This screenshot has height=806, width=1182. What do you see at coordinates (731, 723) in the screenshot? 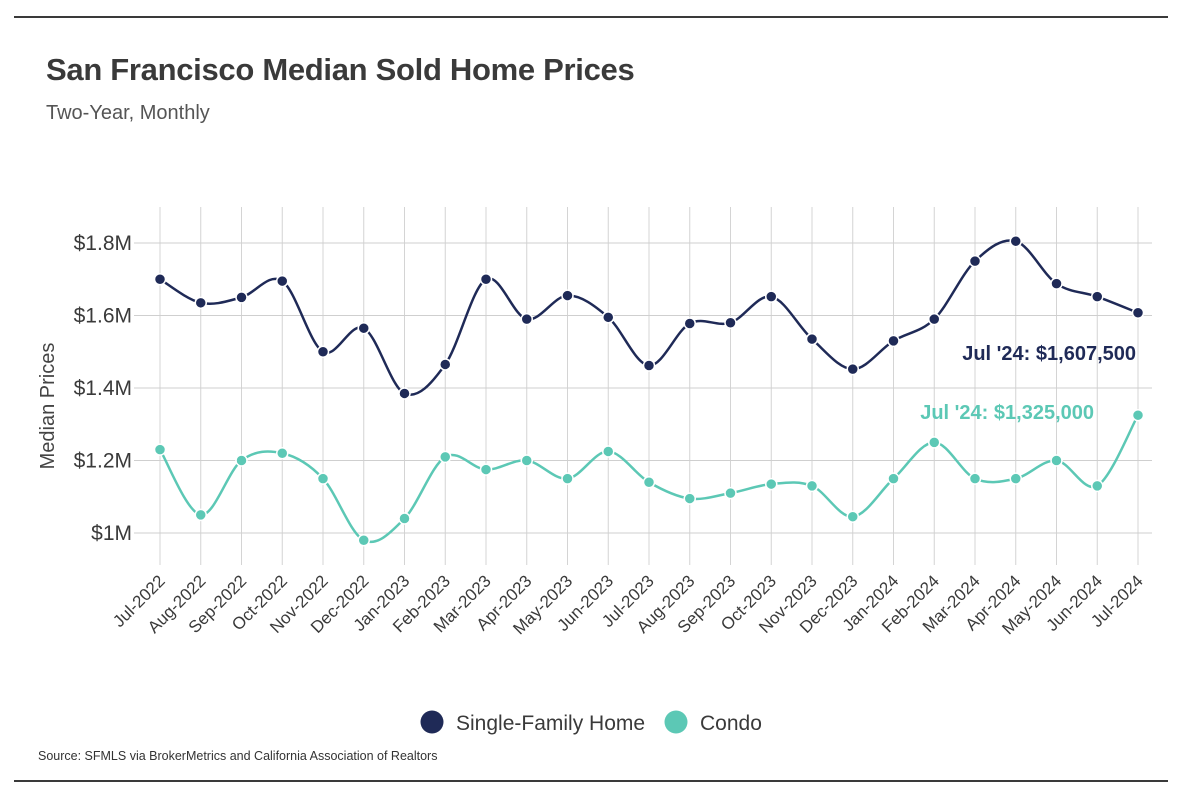
I see `legend-label: Condo` at bounding box center [731, 723].